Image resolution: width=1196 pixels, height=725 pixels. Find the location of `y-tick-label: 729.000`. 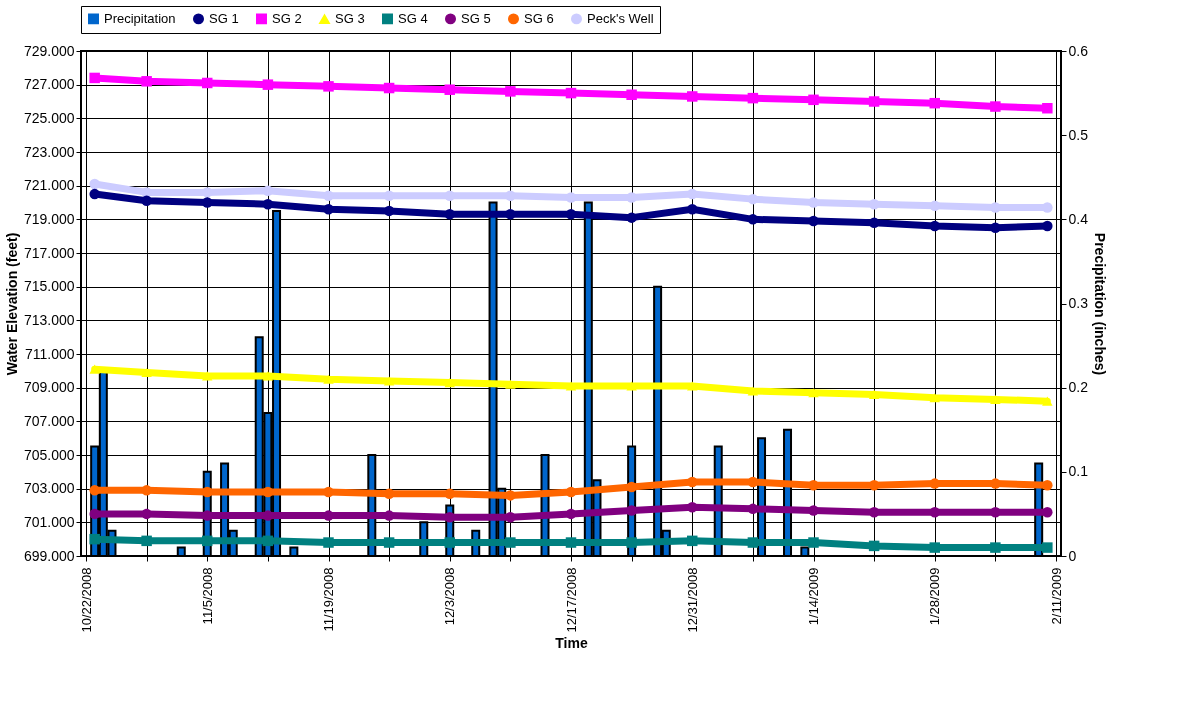

y-tick-label: 729.000 is located at coordinates (49, 50).